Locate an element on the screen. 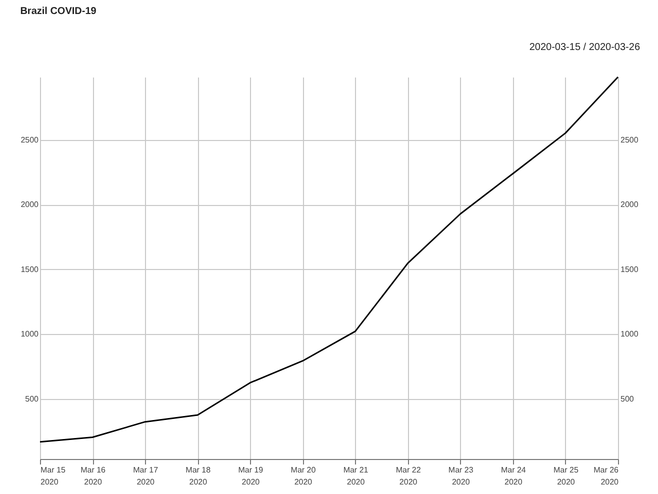 The height and width of the screenshot is (494, 658). y-tick-label: 1000 is located at coordinates (30, 334).